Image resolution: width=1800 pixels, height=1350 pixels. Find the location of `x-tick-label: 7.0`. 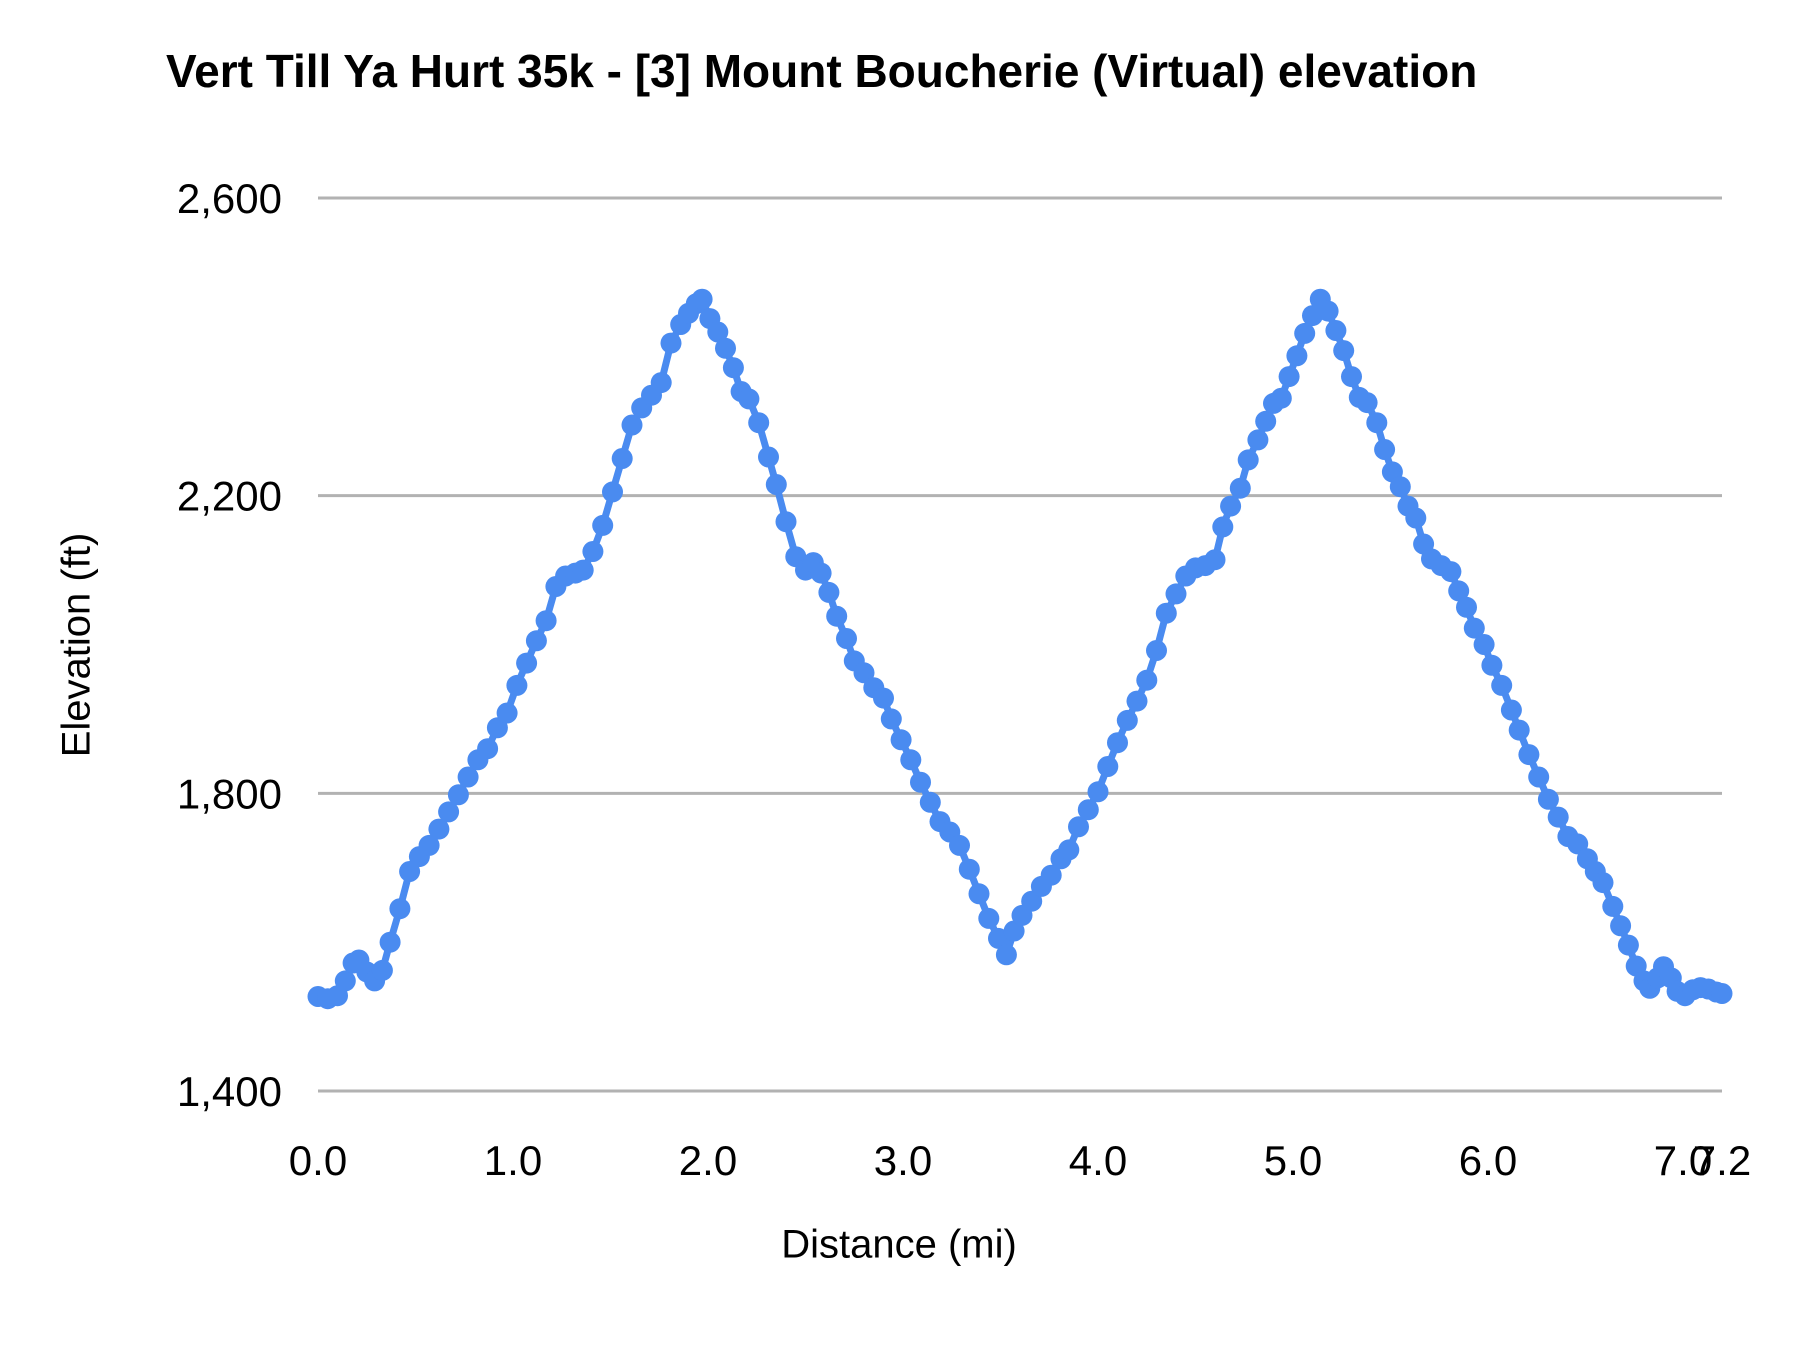

x-tick-label: 7.0 is located at coordinates (1683, 1160).